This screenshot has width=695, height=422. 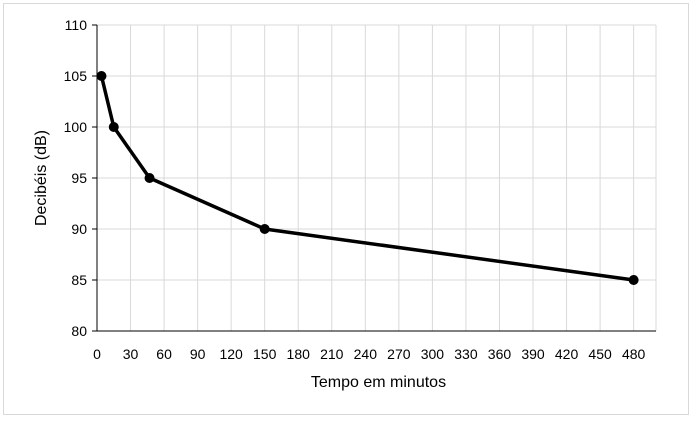 I want to click on y-tick-label: 110, so click(x=76, y=25).